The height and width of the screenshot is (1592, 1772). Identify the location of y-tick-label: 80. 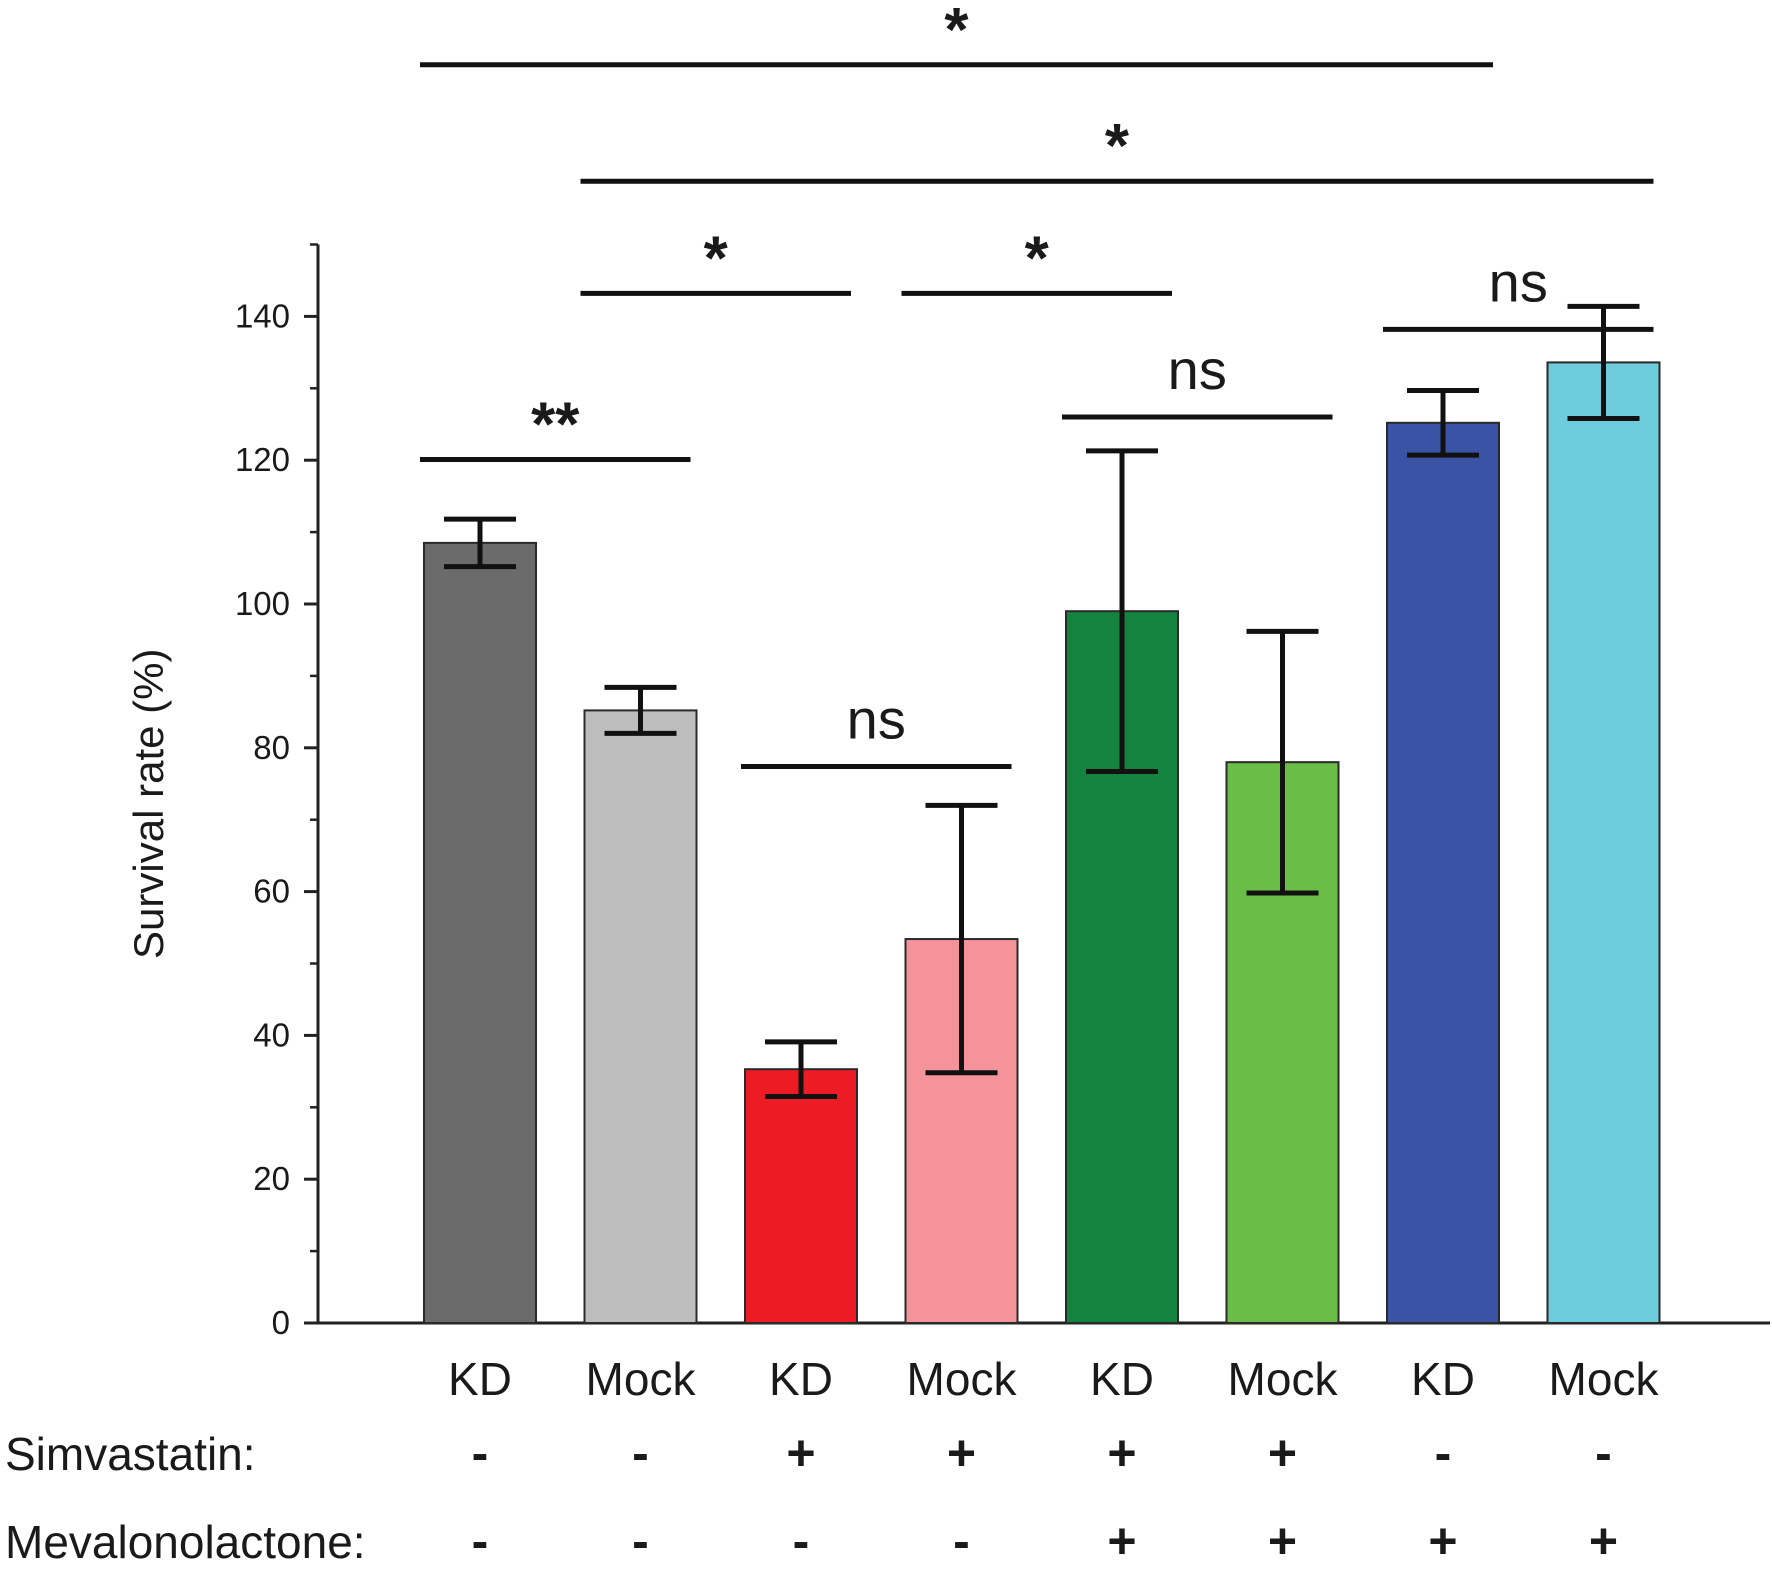
(271, 747).